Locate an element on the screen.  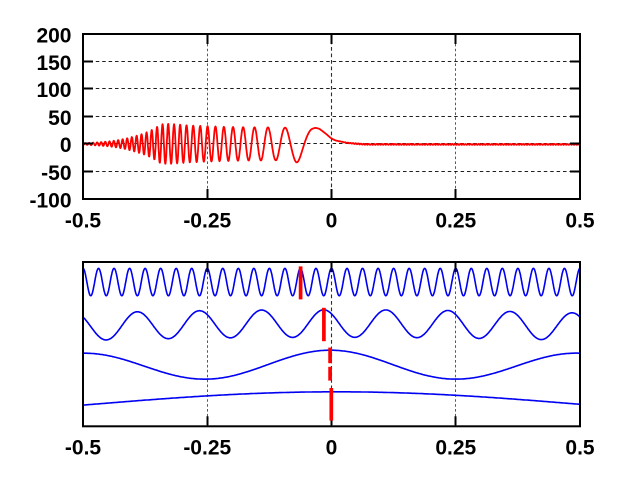
svg-text: -50 is located at coordinates (56, 173).